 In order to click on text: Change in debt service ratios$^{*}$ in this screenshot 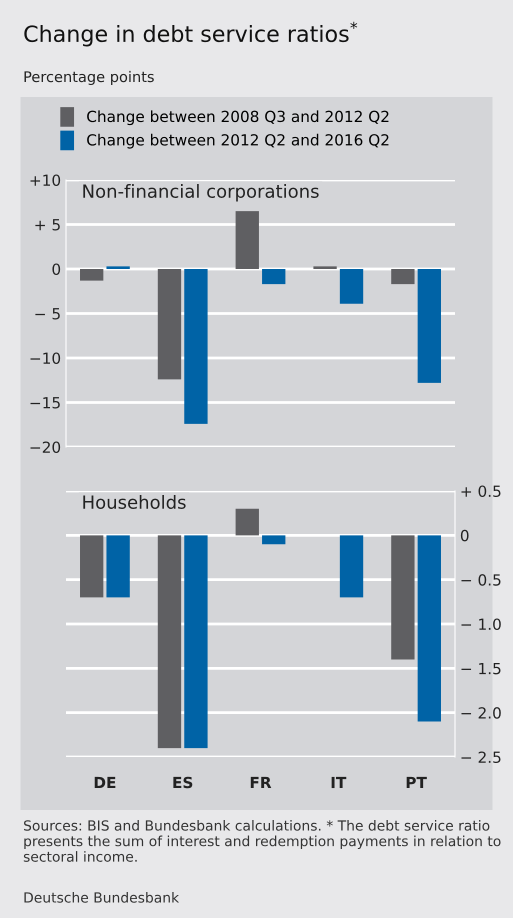, I will do `click(191, 34)`.